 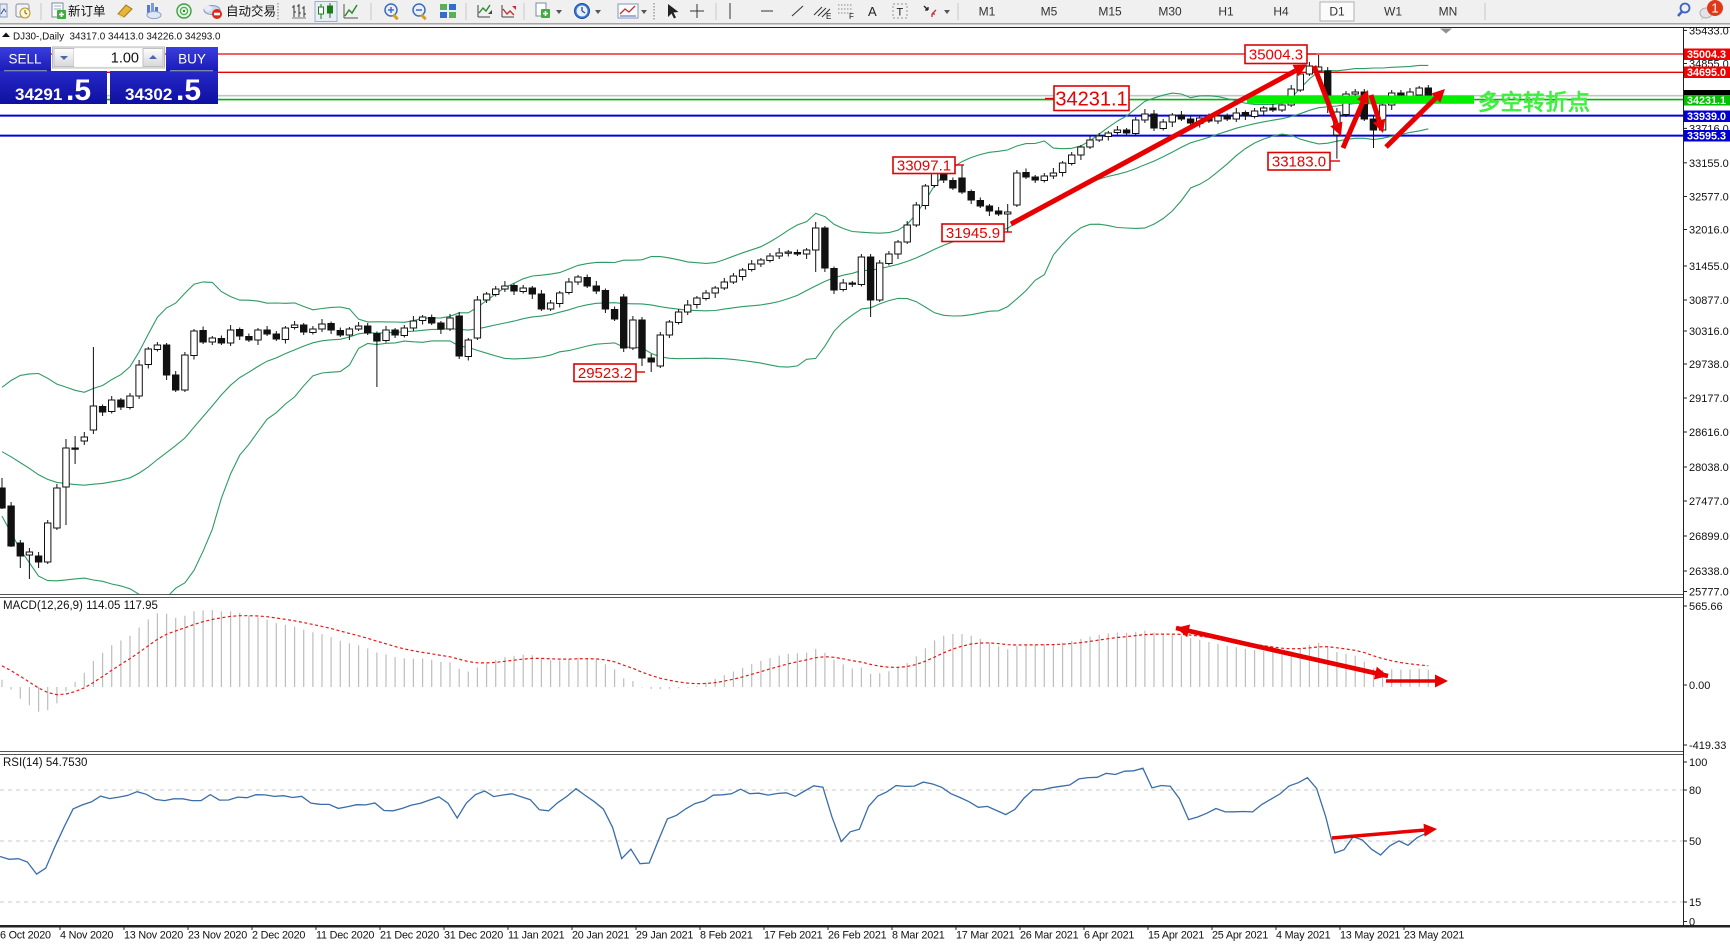 What do you see at coordinates (1709, 399) in the screenshot?
I see `svg-text: 29177.0` at bounding box center [1709, 399].